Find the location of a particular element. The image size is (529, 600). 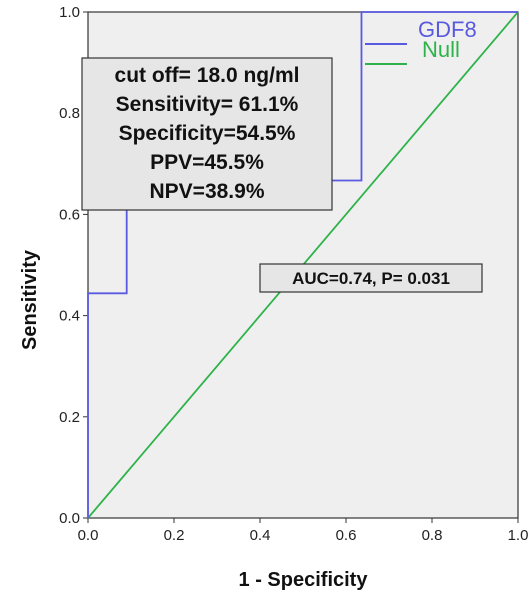

x-tick-label: 0.0 is located at coordinates (88, 535).